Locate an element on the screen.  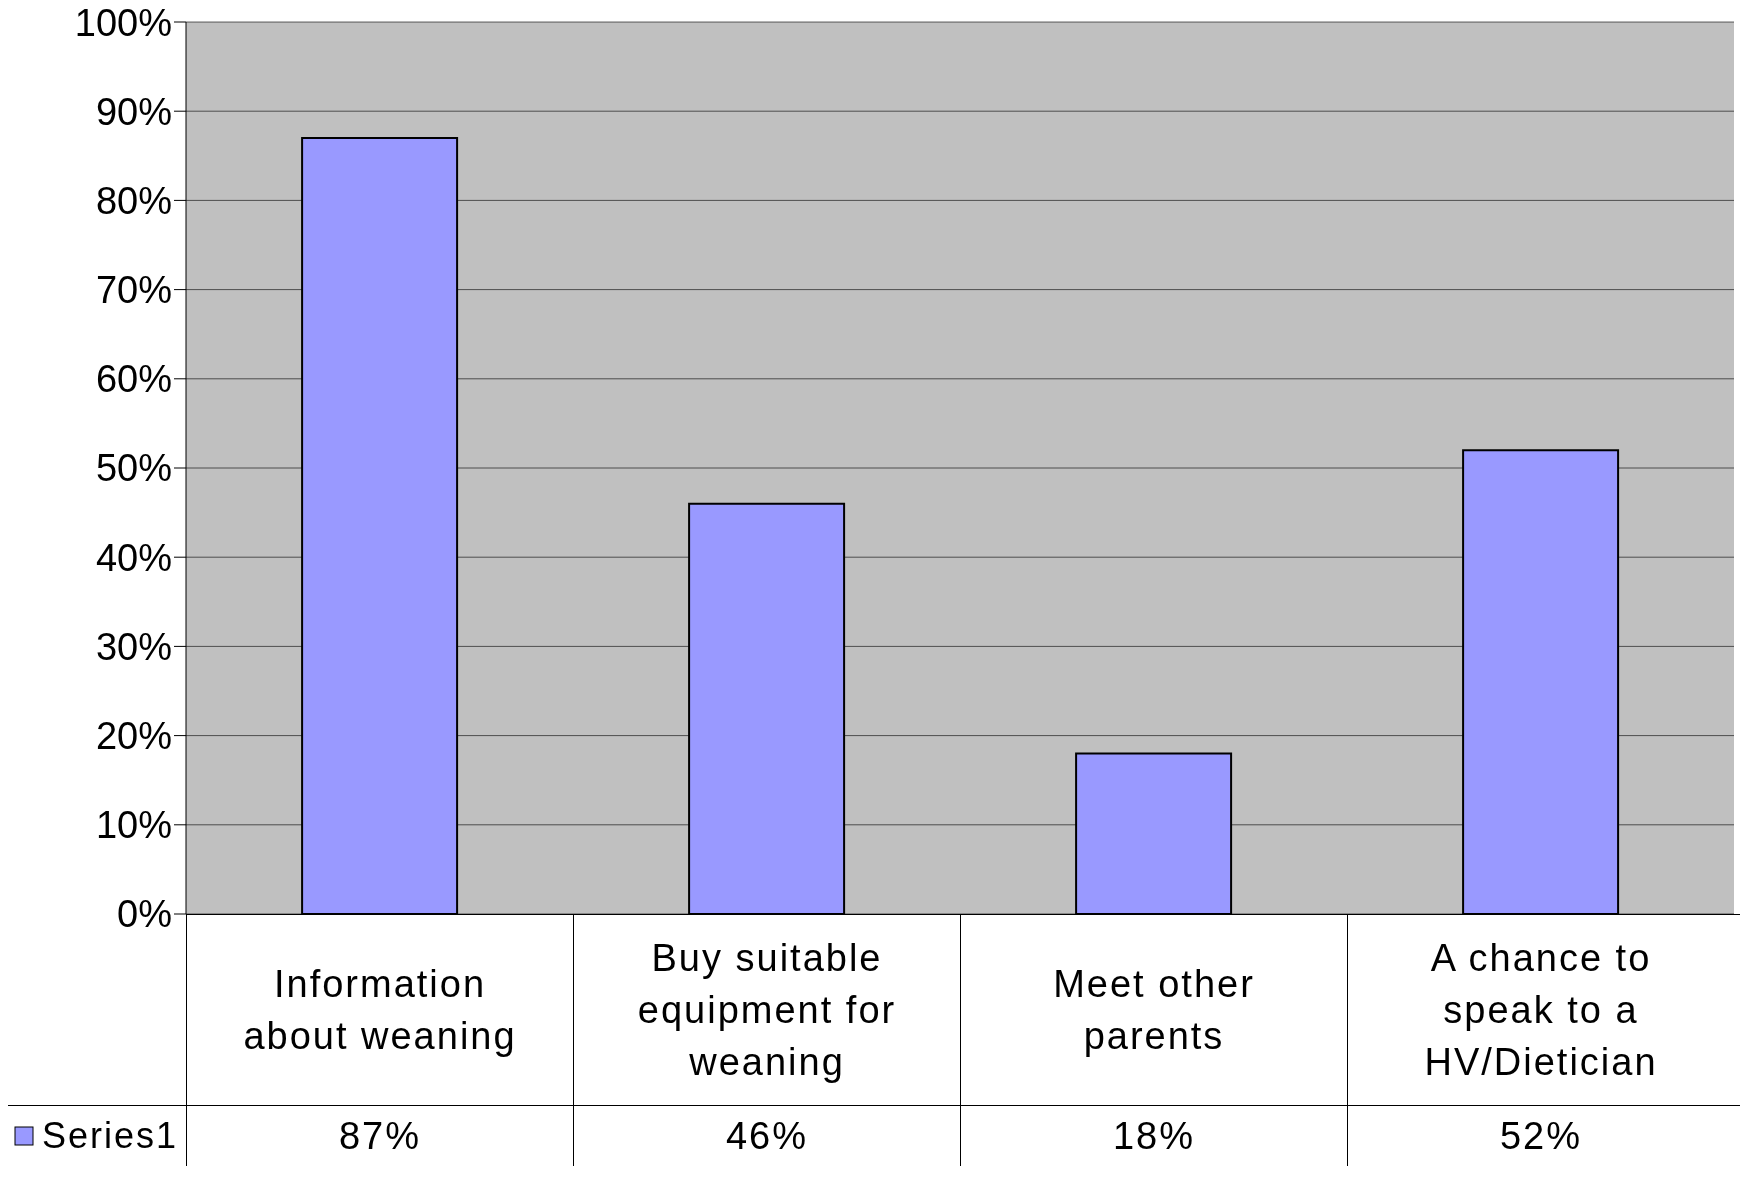
data-label: 87% is located at coordinates (379, 1136).